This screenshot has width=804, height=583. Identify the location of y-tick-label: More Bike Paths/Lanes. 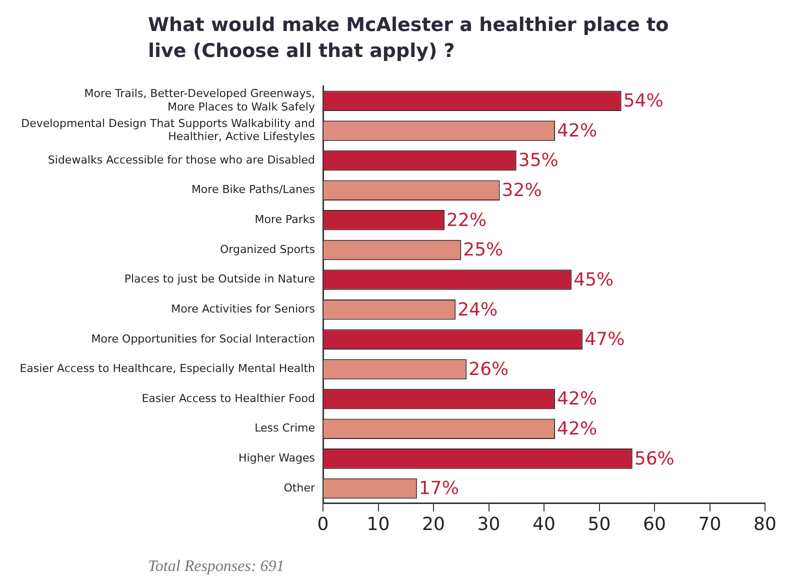
(253, 189).